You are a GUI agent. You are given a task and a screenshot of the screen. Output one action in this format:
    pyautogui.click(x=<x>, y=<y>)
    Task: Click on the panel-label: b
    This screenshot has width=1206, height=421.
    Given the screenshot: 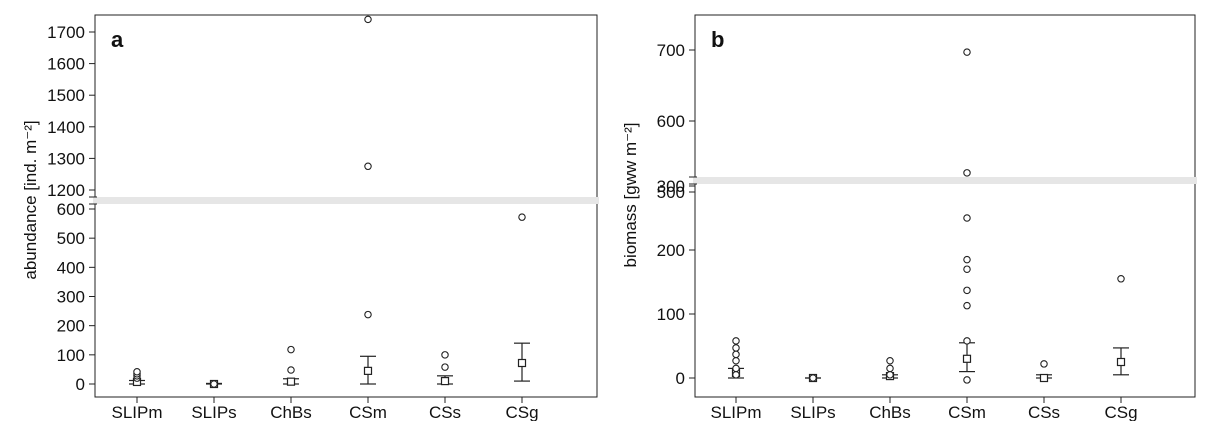 What is the action you would take?
    pyautogui.click(x=717, y=39)
    